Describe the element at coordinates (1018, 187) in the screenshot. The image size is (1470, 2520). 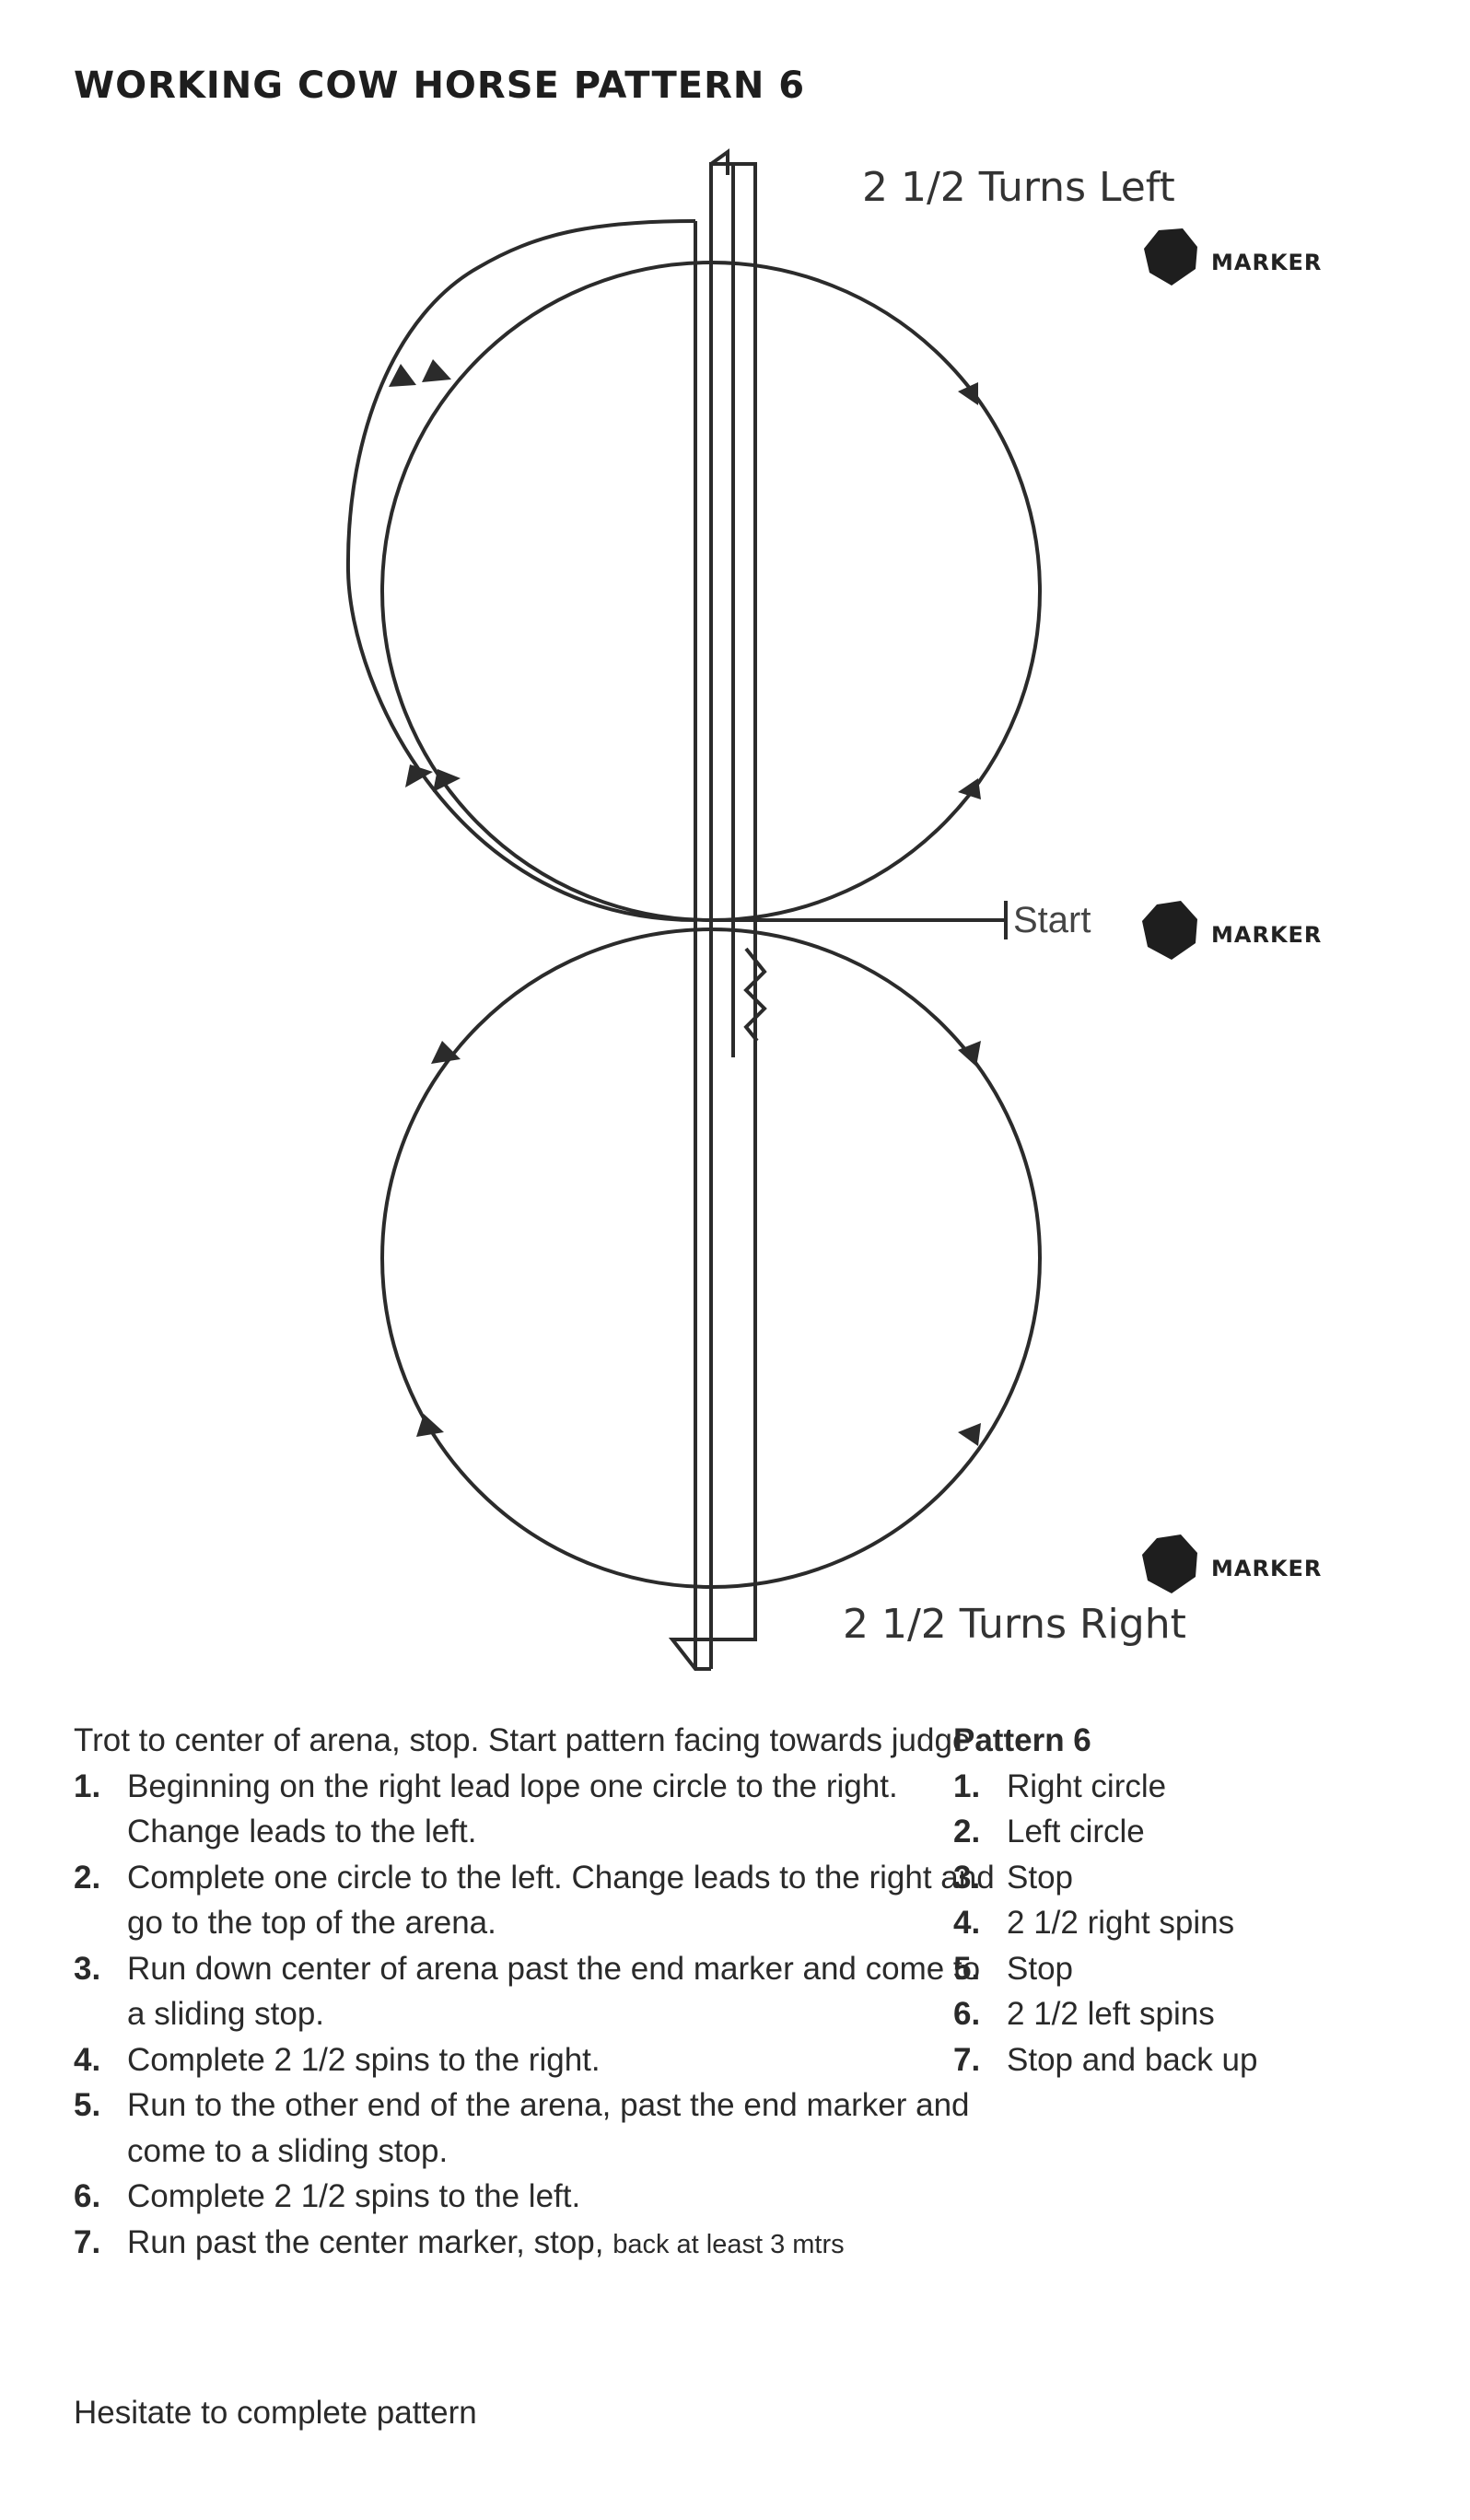
I see `top-caption: 2 1/2 Turns Left` at that location.